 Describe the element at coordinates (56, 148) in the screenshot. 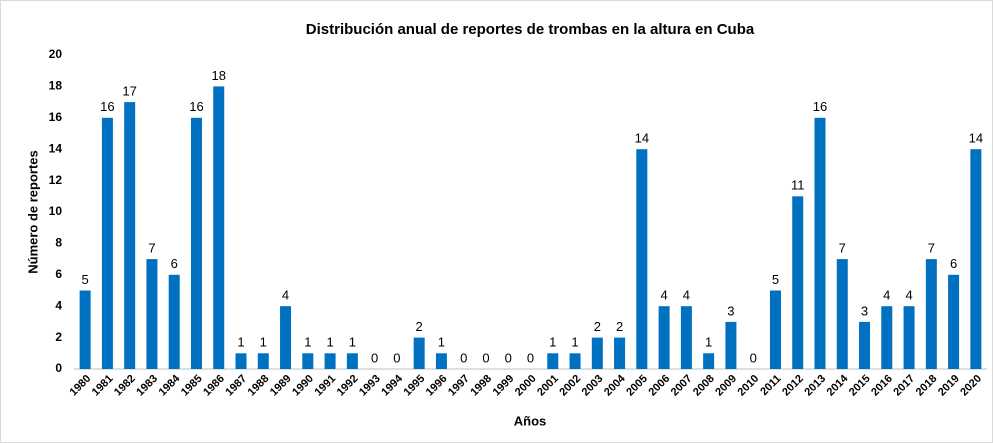

I see `y-tick-label: 14` at that location.